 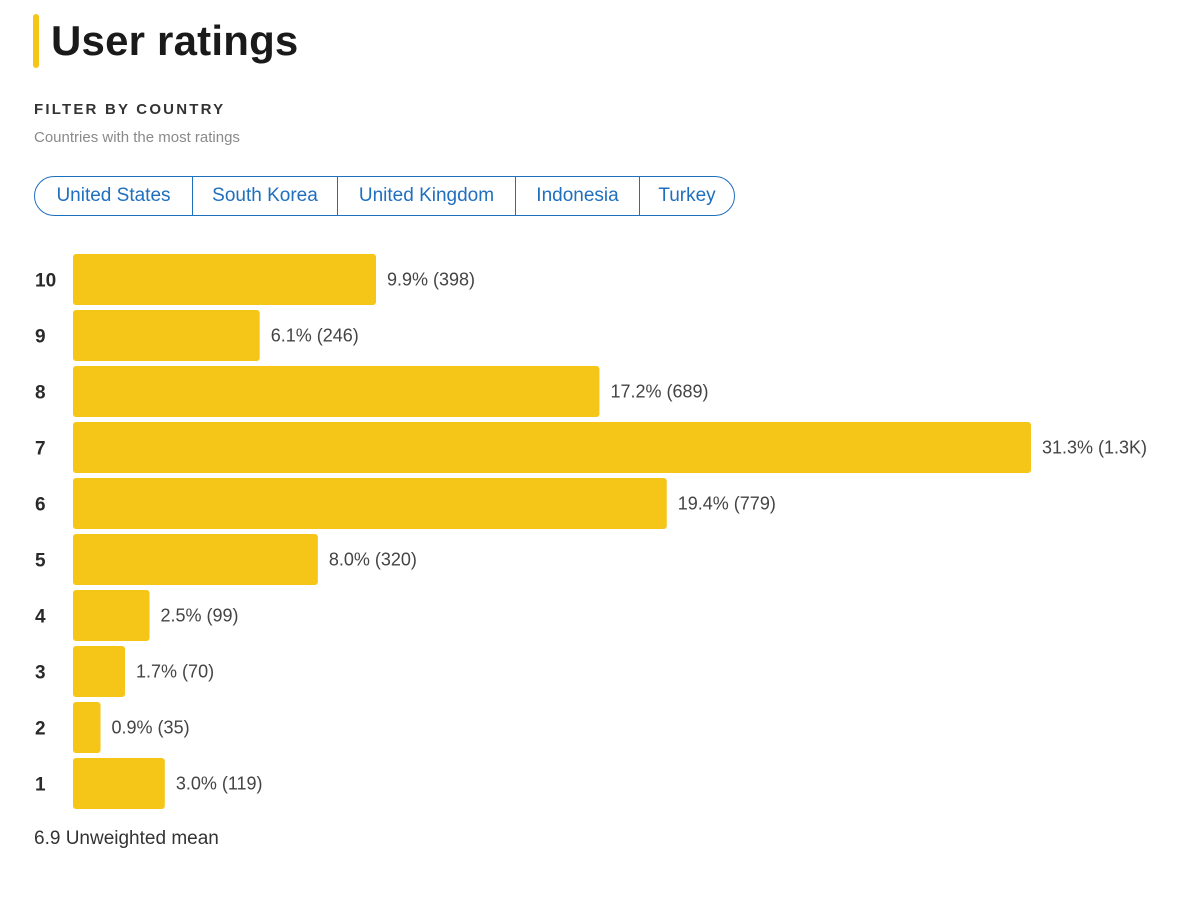 I want to click on rating-value-label-7: 31.3% (1.3K), so click(x=1094, y=448).